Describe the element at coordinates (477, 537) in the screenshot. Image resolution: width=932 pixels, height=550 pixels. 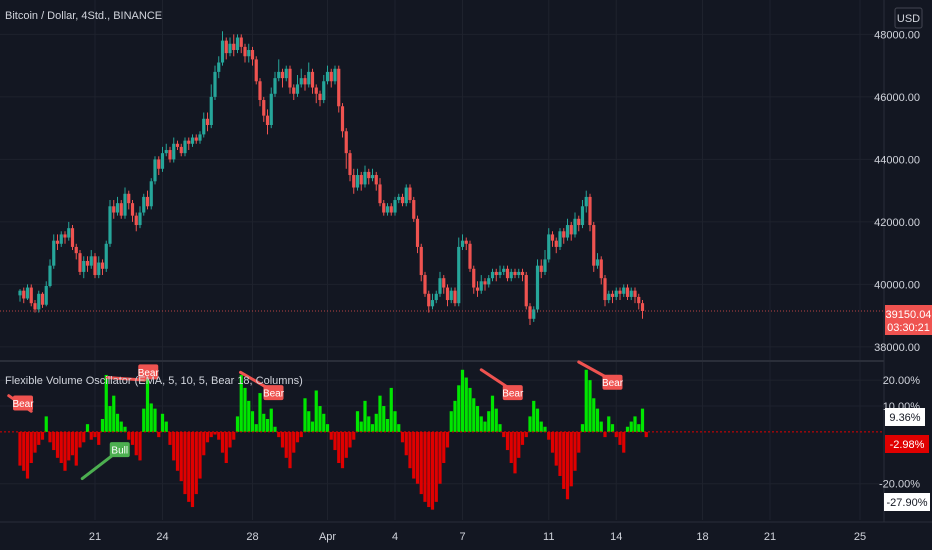
I see `time-axis: 21 24 28 Apr 4 7 11 14 18 21 25` at that location.